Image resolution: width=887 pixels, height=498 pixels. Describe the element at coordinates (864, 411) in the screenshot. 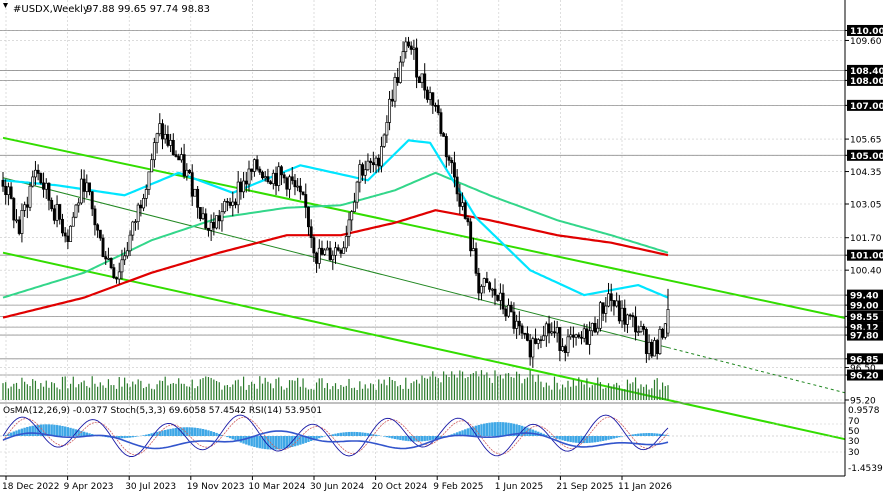

I see `svg-text: 0.9578` at that location.